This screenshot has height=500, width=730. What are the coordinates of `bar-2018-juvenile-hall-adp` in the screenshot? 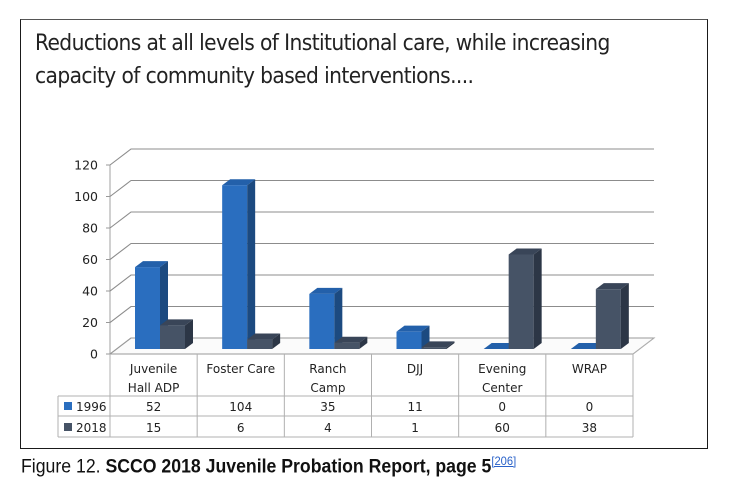 It's located at (176, 334).